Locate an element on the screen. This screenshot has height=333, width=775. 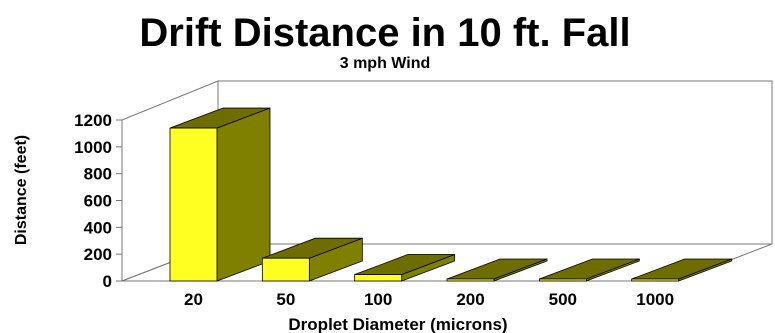
x-tick-label: 500 is located at coordinates (563, 299).